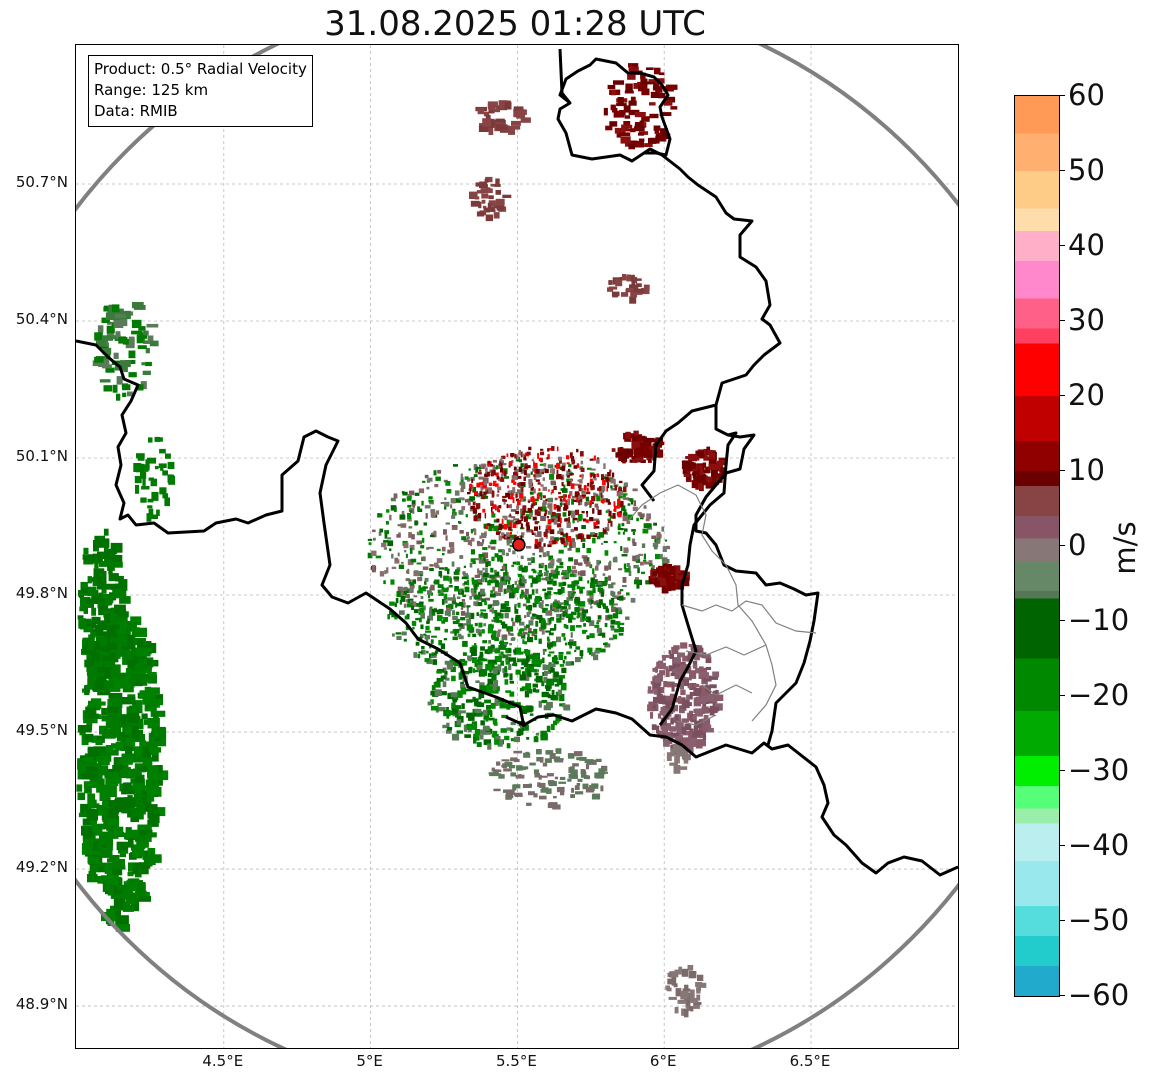 This screenshot has height=1081, width=1171. What do you see at coordinates (1062, 320) in the screenshot?
I see `colorbar-tick-mark` at bounding box center [1062, 320].